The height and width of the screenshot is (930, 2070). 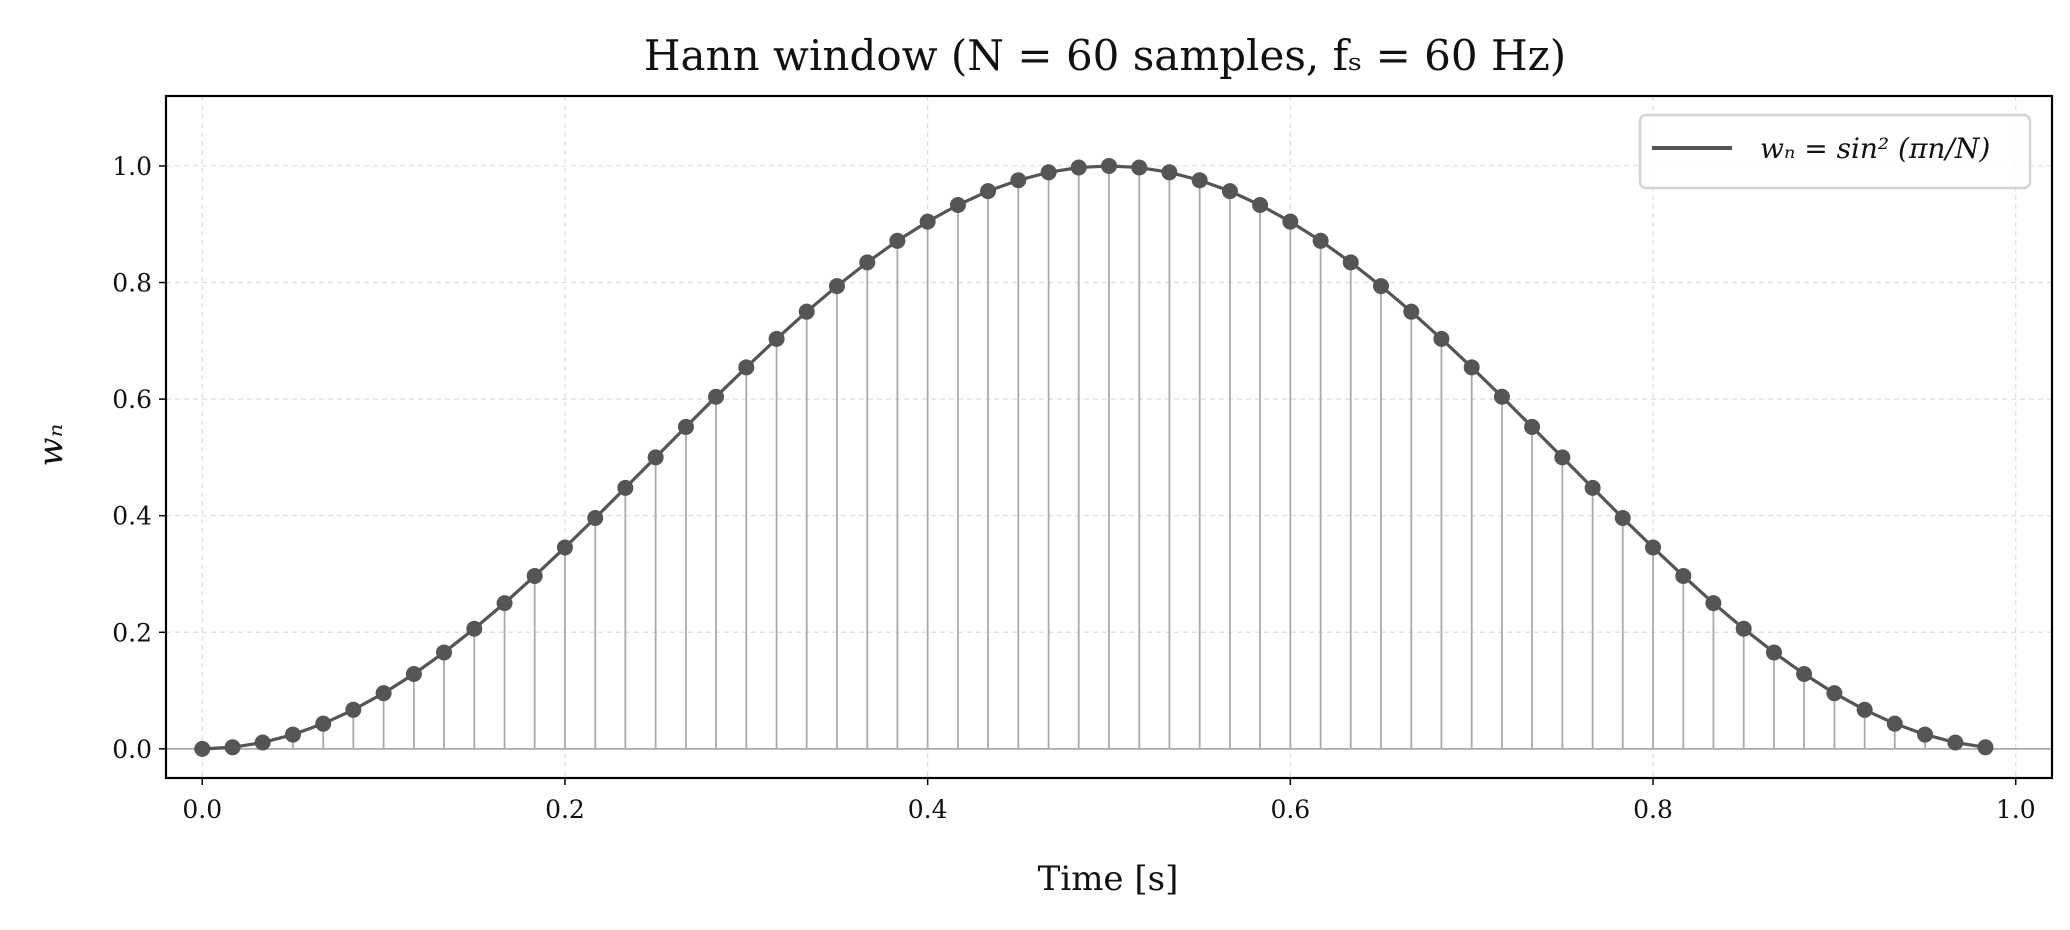 What do you see at coordinates (51, 445) in the screenshot?
I see `y-axis-label: wₙ` at bounding box center [51, 445].